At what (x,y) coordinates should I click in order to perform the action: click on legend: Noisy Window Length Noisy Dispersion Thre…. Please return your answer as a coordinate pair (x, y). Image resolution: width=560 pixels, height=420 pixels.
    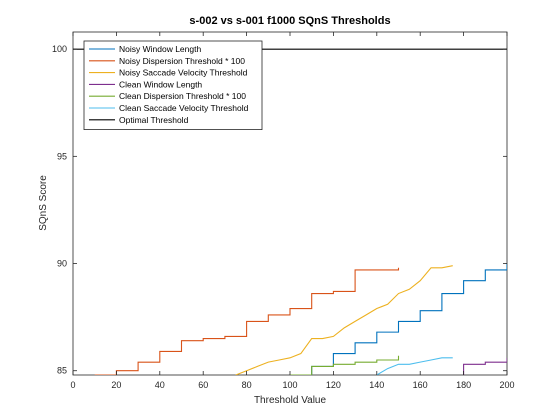
    Looking at the image, I should click on (173, 85).